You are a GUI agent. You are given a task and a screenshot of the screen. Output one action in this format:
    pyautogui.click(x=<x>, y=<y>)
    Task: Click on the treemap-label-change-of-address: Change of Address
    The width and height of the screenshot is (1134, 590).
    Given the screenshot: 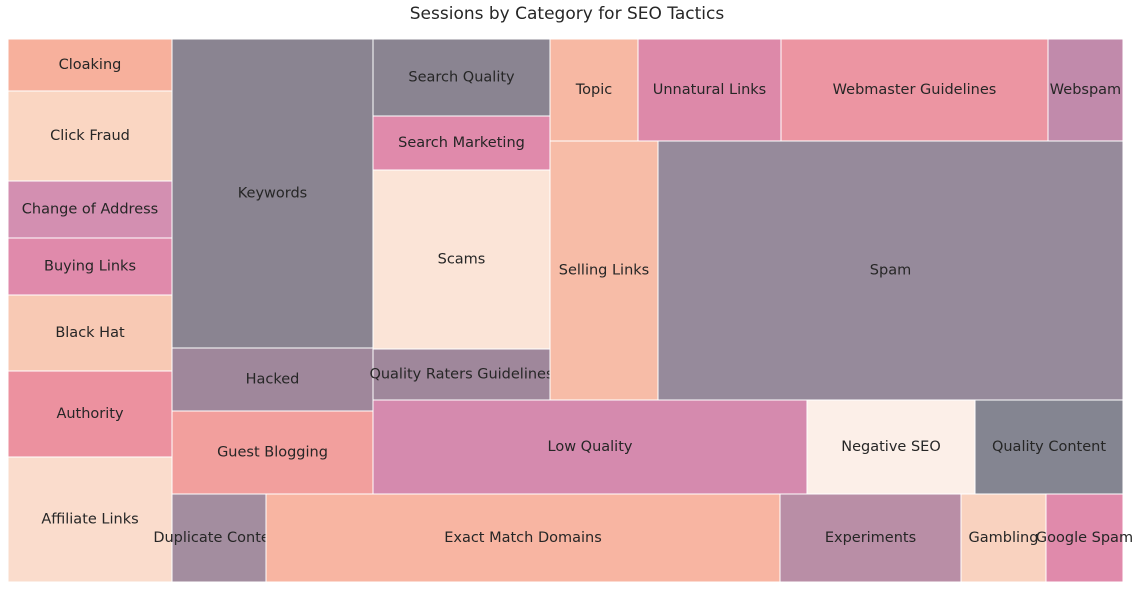 What is the action you would take?
    pyautogui.click(x=90, y=210)
    